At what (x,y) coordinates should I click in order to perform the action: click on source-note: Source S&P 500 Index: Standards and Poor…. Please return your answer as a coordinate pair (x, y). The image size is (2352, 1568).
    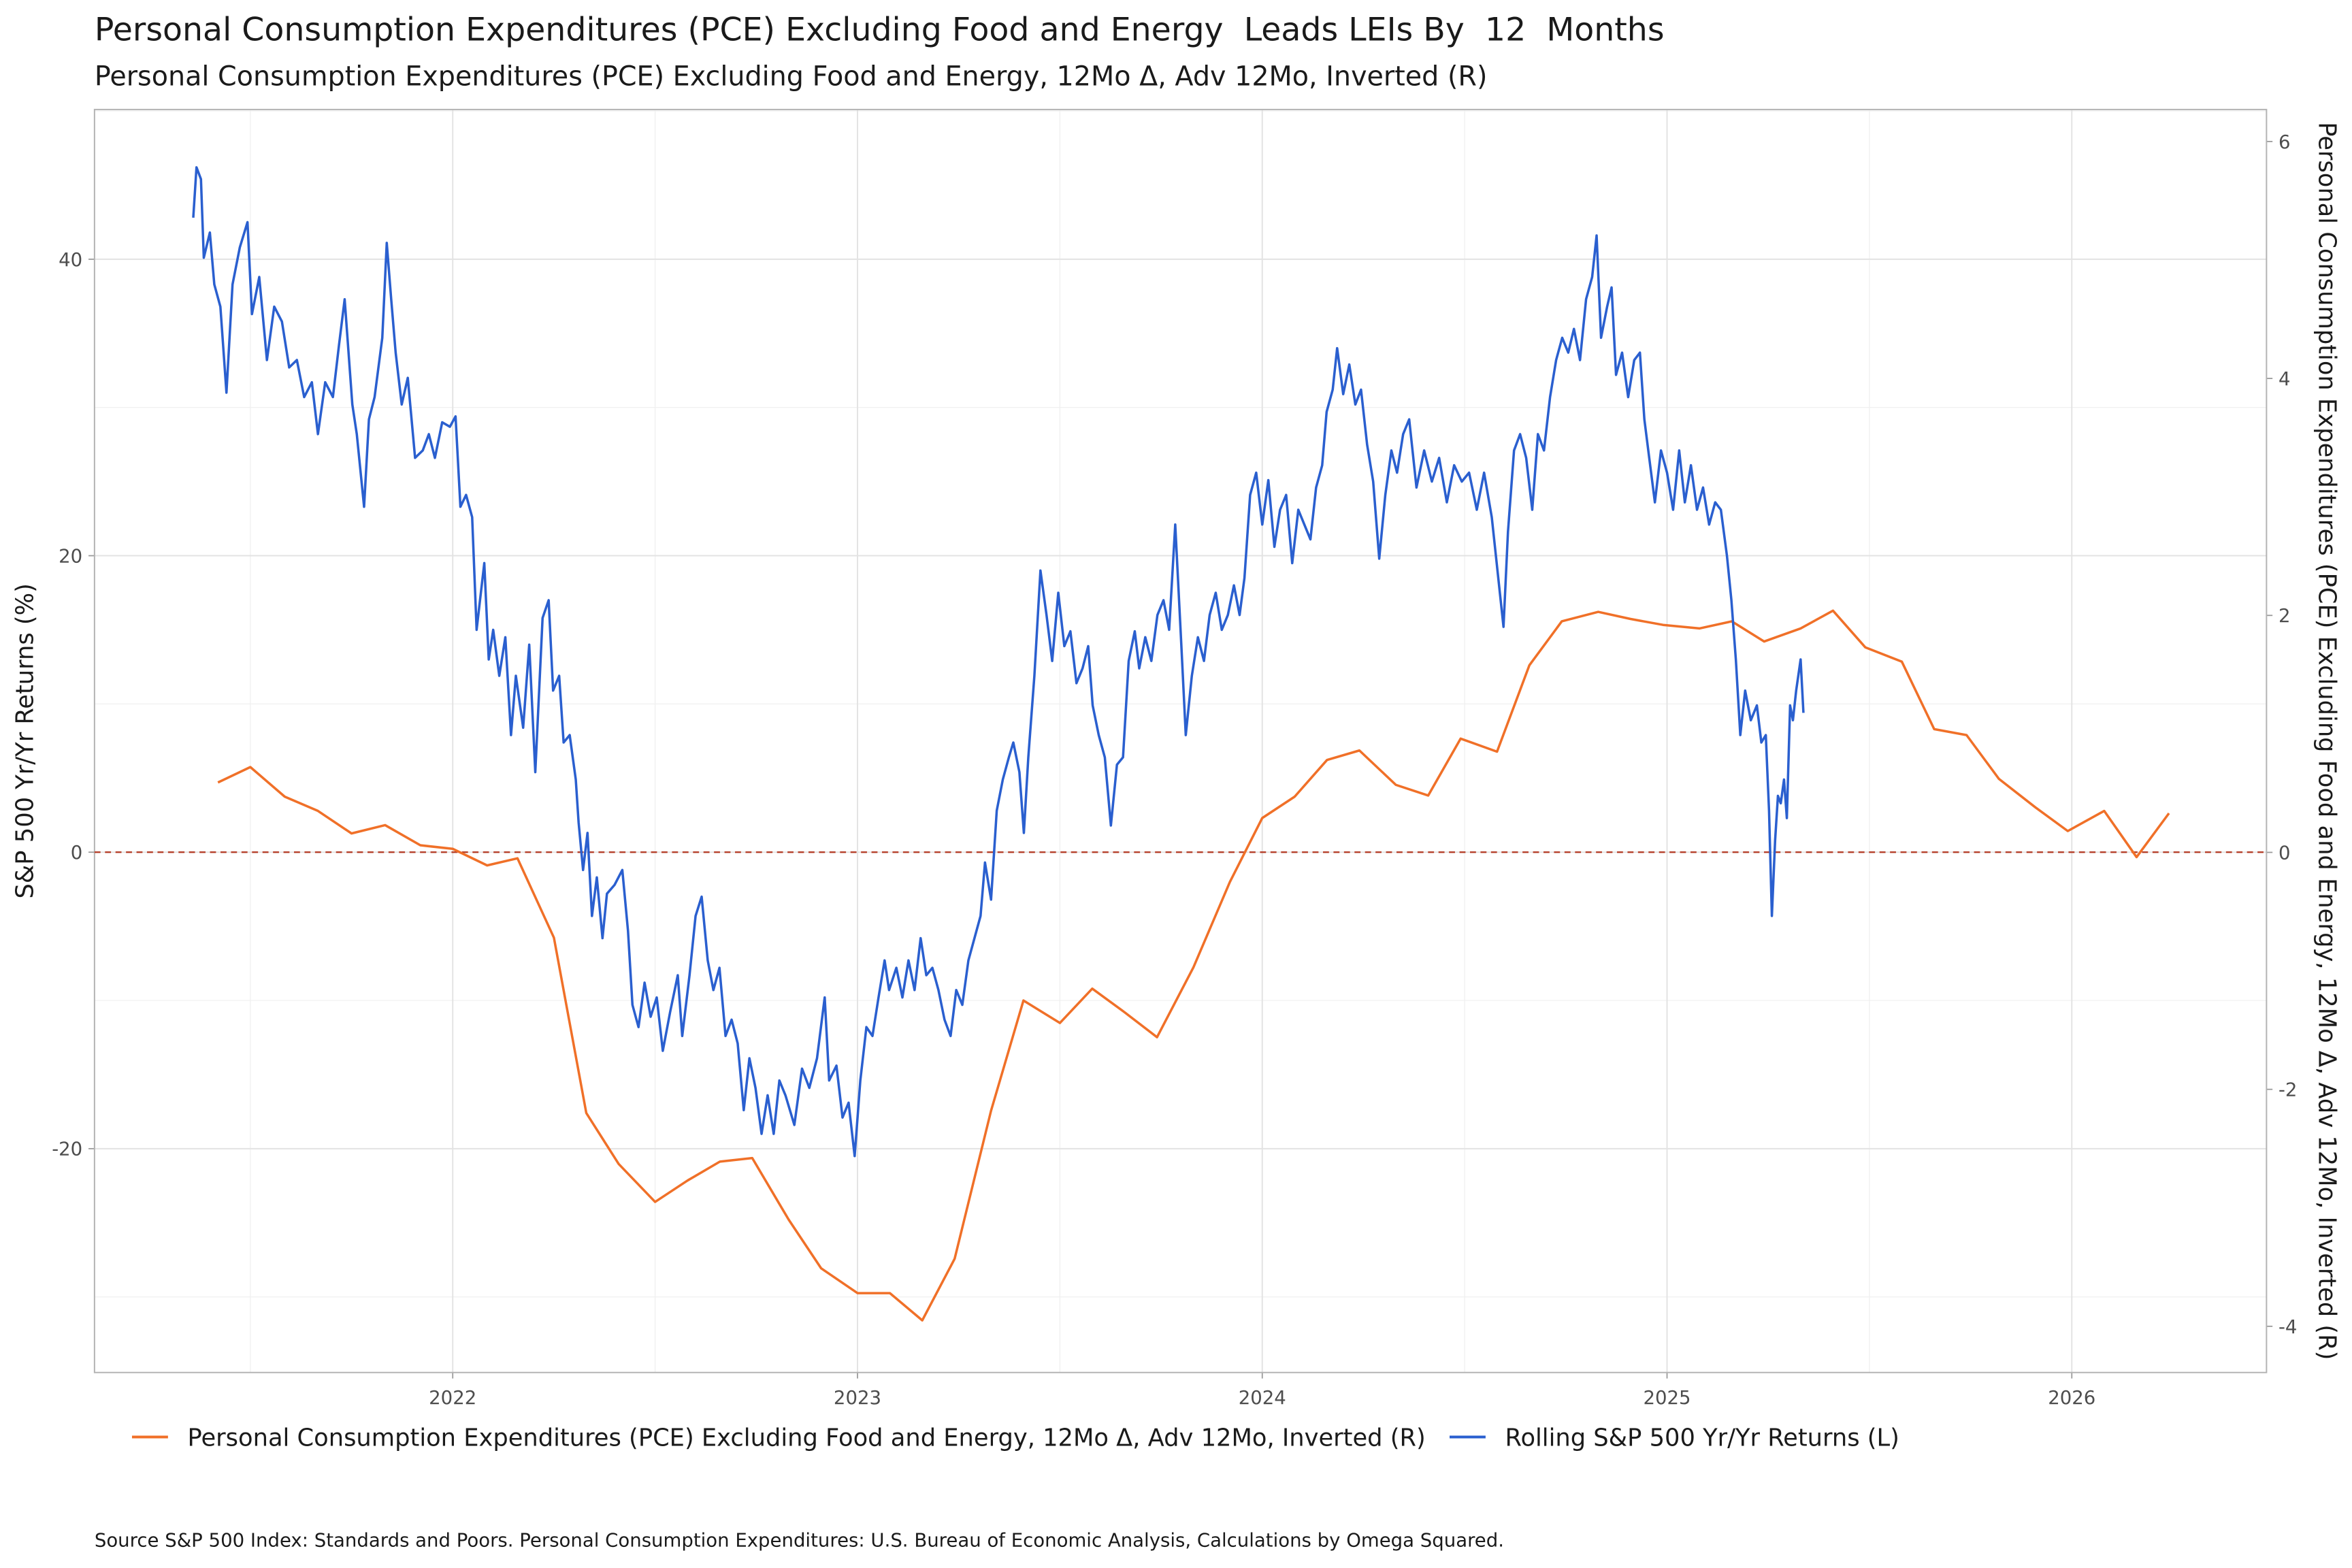
    Looking at the image, I should click on (800, 1540).